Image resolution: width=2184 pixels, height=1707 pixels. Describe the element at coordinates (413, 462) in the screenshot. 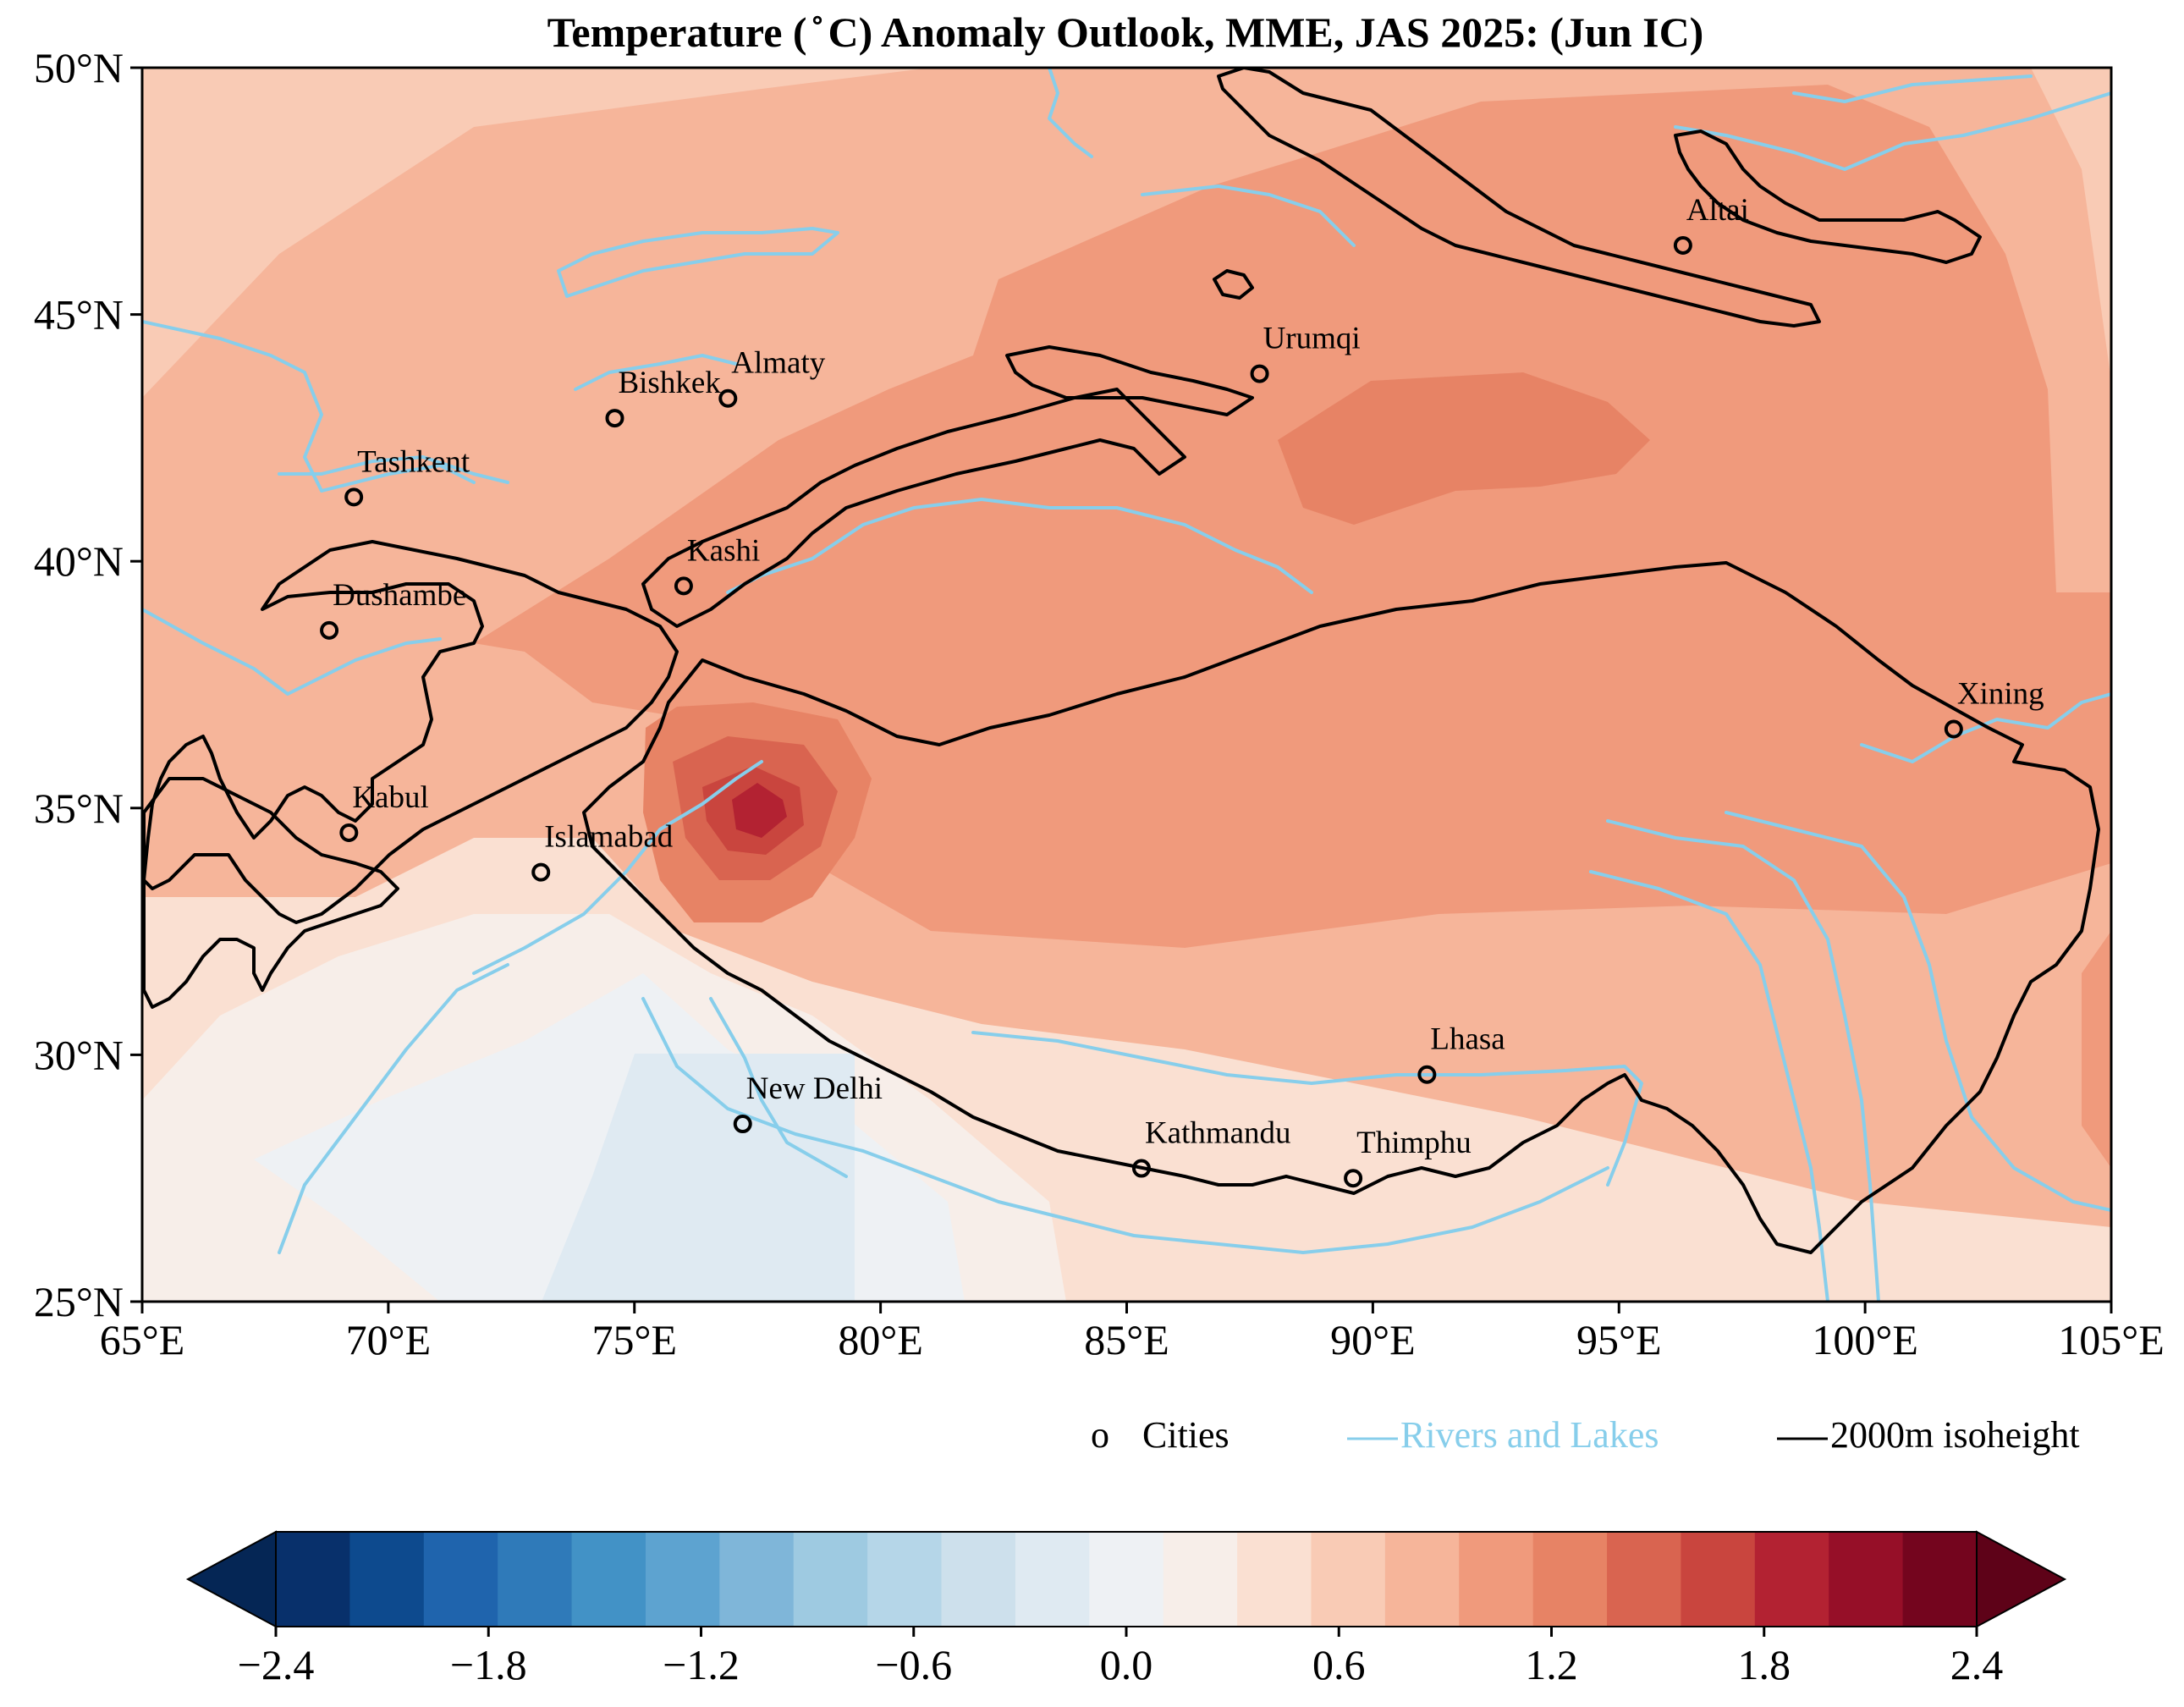

I see `city-label: Tashkent` at that location.